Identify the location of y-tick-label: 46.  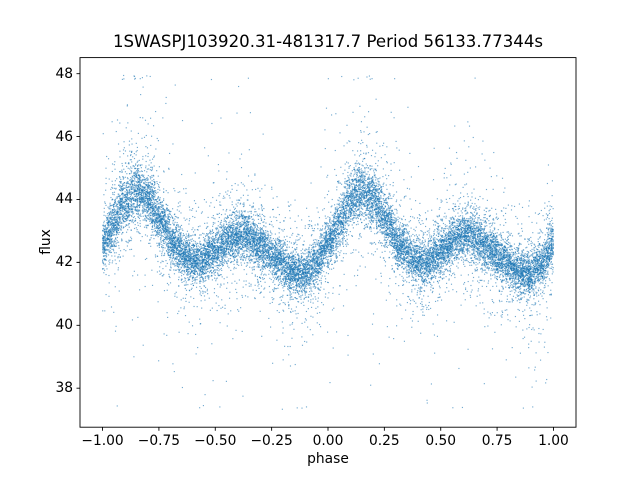
(64, 136).